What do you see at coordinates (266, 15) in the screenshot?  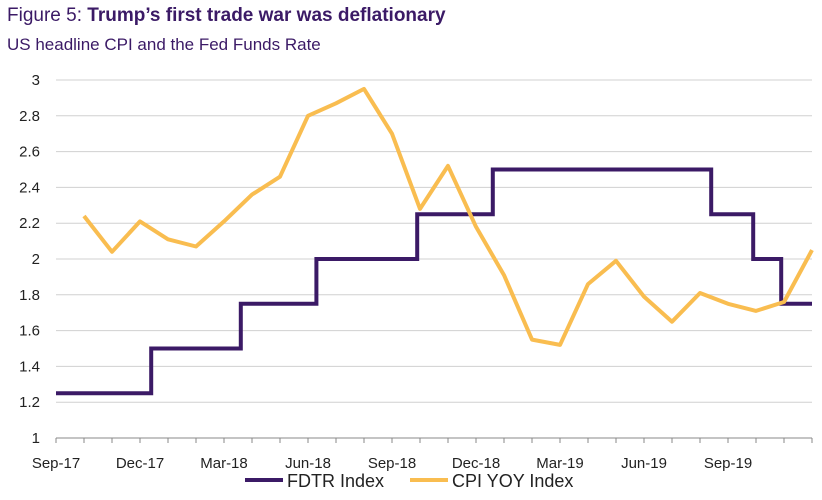 I see `figure-title: Trump’s first trade war was deflationary` at bounding box center [266, 15].